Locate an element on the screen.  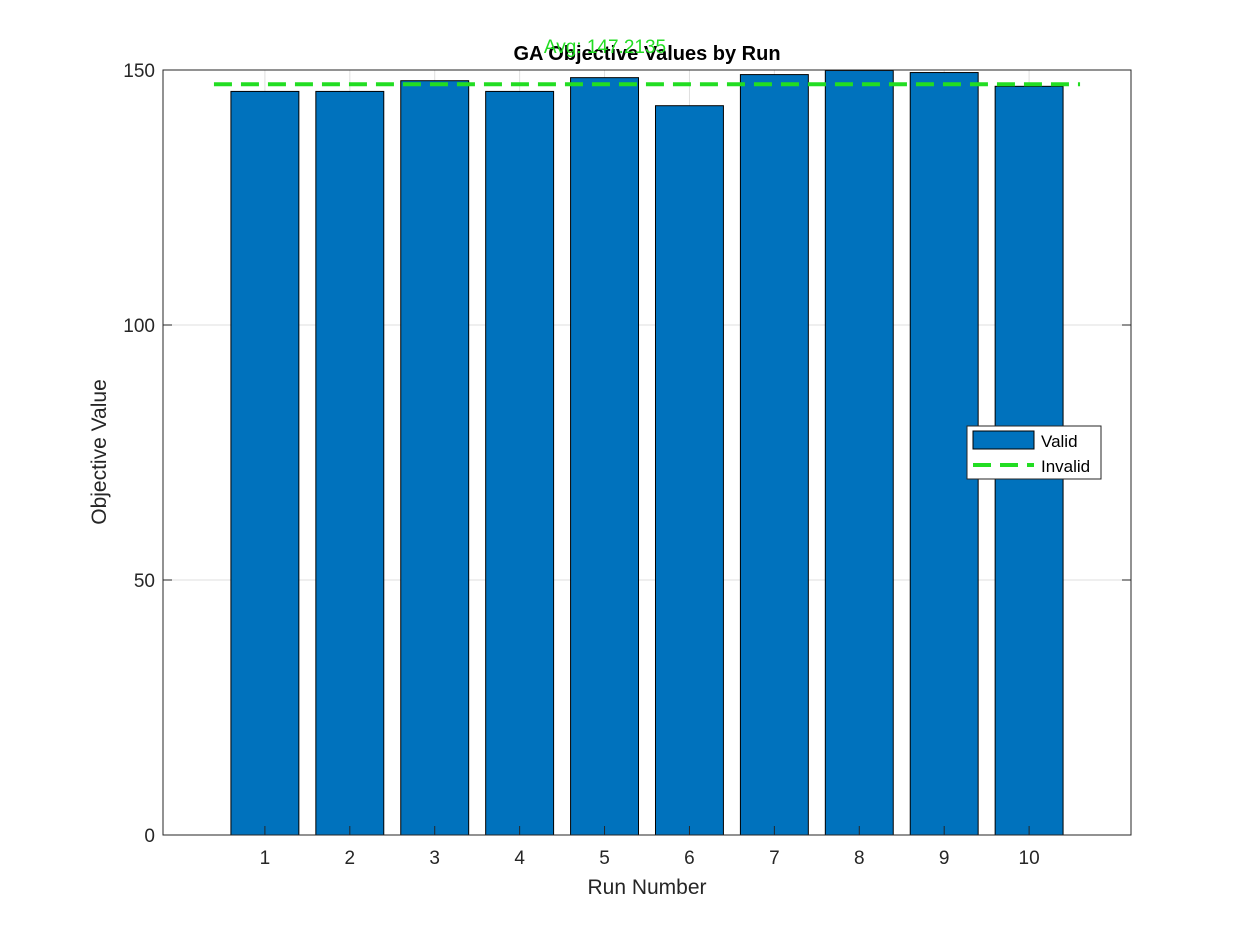
x-tick-label: 10 is located at coordinates (1029, 858).